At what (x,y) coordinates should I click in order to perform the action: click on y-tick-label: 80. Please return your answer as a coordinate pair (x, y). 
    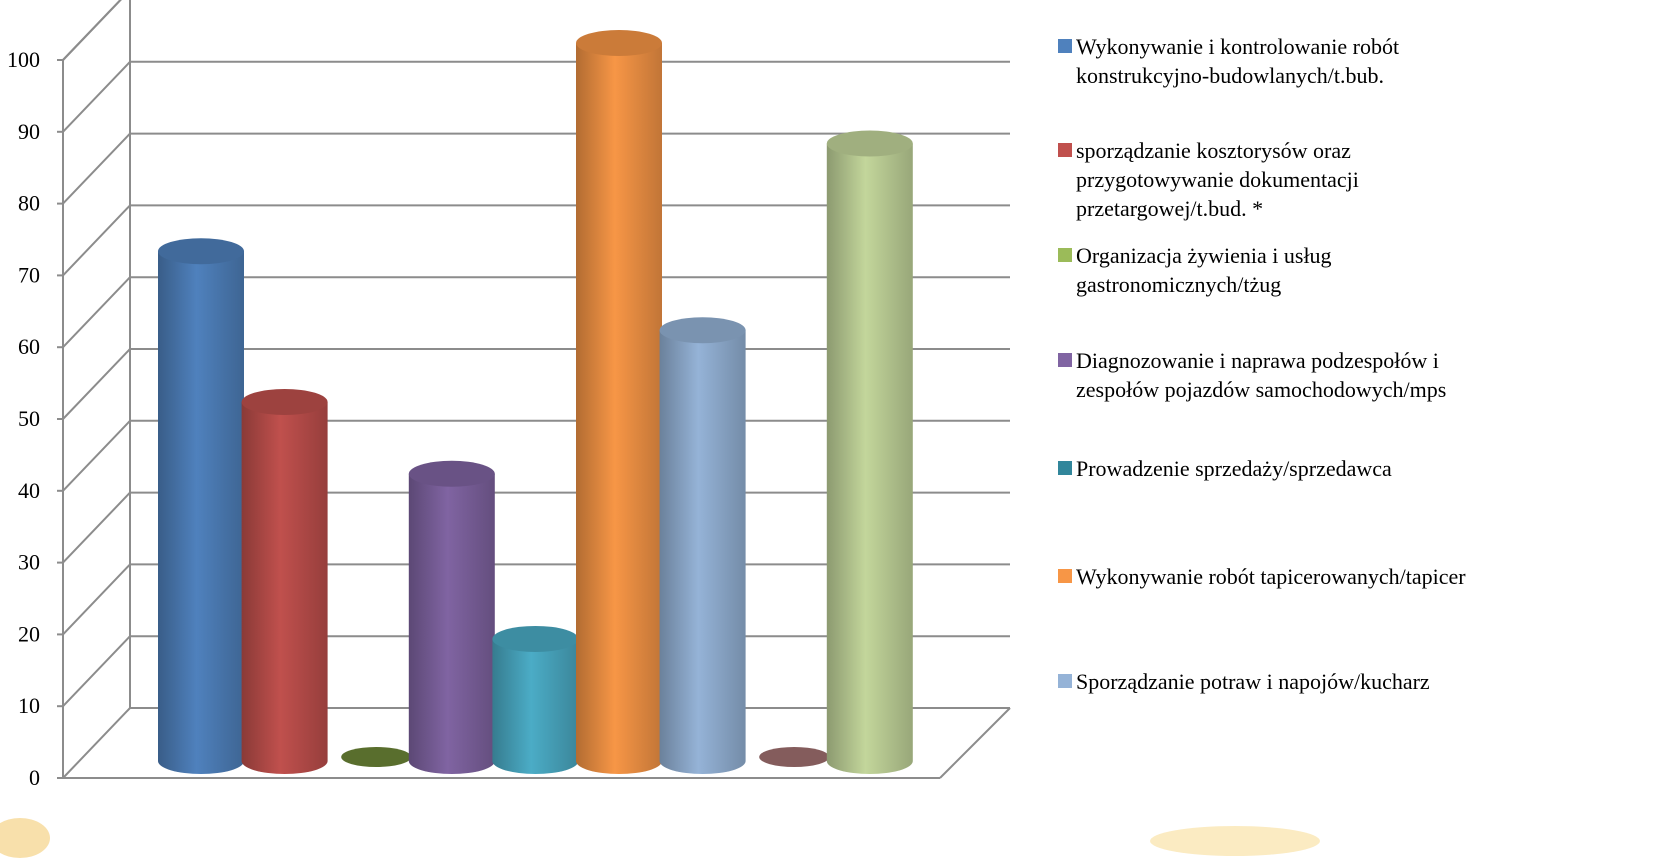
    Looking at the image, I should click on (29, 203).